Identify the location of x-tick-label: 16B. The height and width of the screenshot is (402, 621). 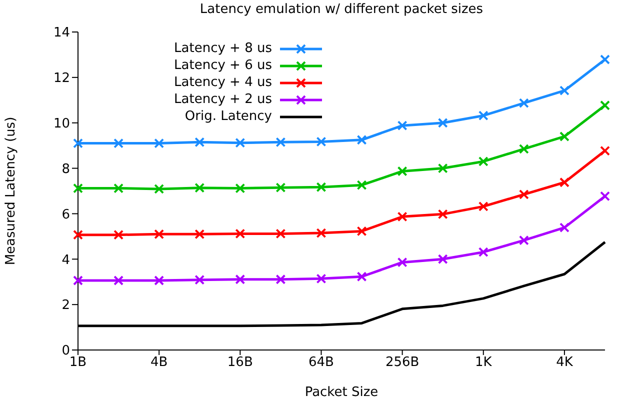
(240, 362).